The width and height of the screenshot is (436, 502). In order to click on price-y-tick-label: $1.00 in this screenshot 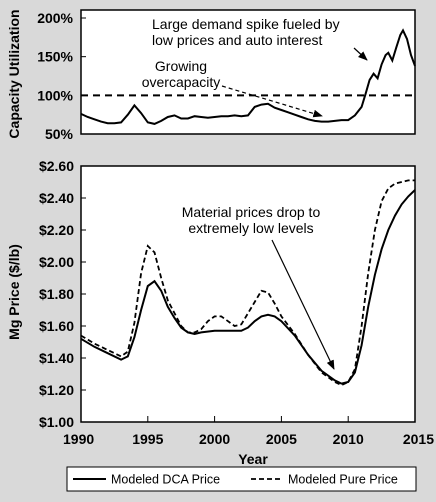, I will do `click(56, 422)`.